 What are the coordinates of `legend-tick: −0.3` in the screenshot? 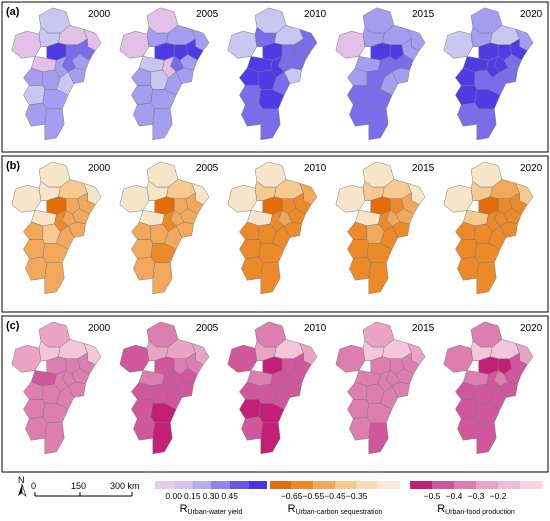 It's located at (476, 496).